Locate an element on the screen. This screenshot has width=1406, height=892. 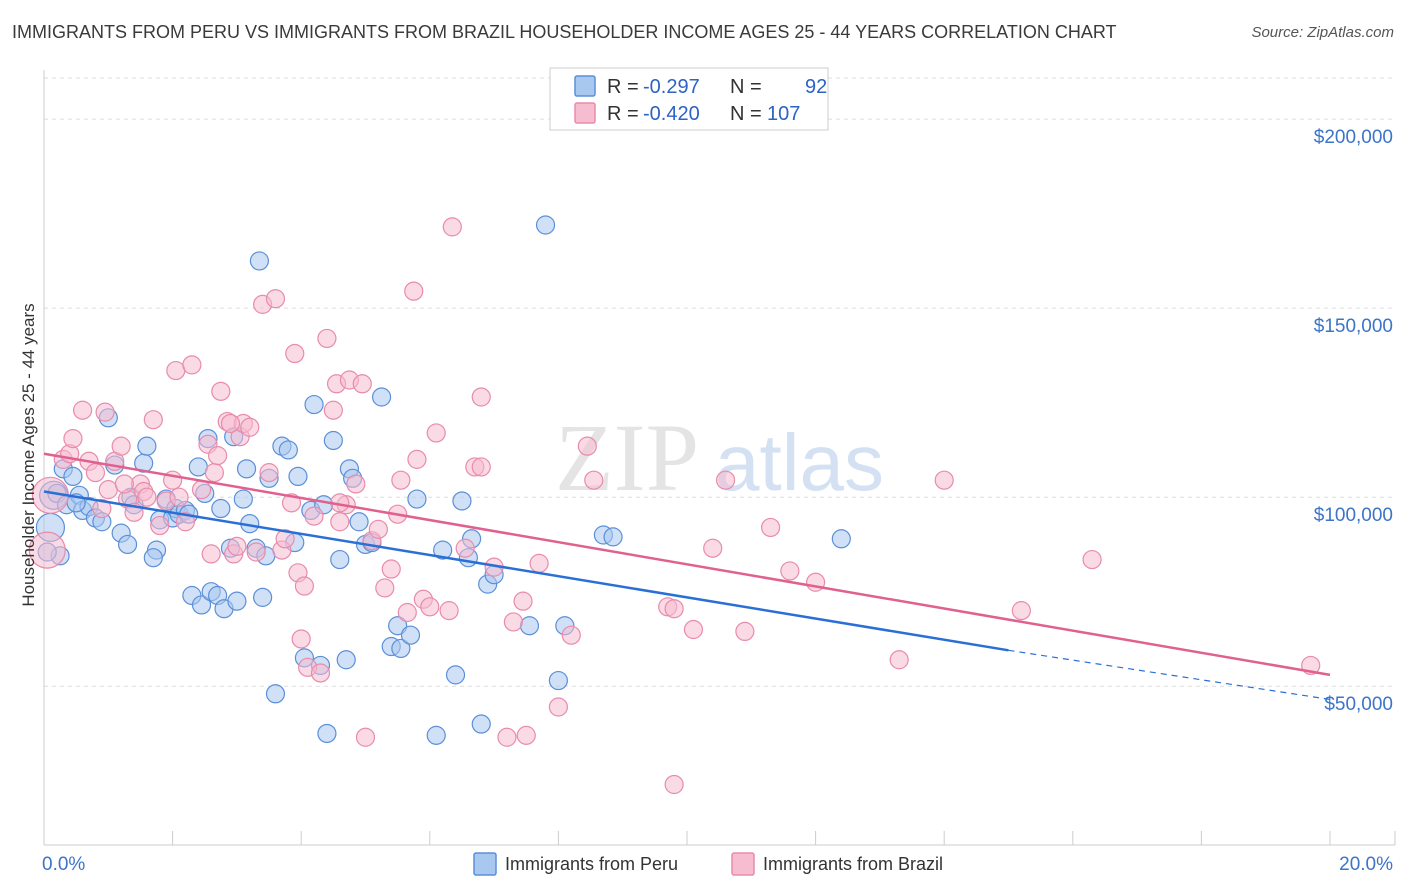
watermark: ZIP atlas is located at coordinates (719, 457).